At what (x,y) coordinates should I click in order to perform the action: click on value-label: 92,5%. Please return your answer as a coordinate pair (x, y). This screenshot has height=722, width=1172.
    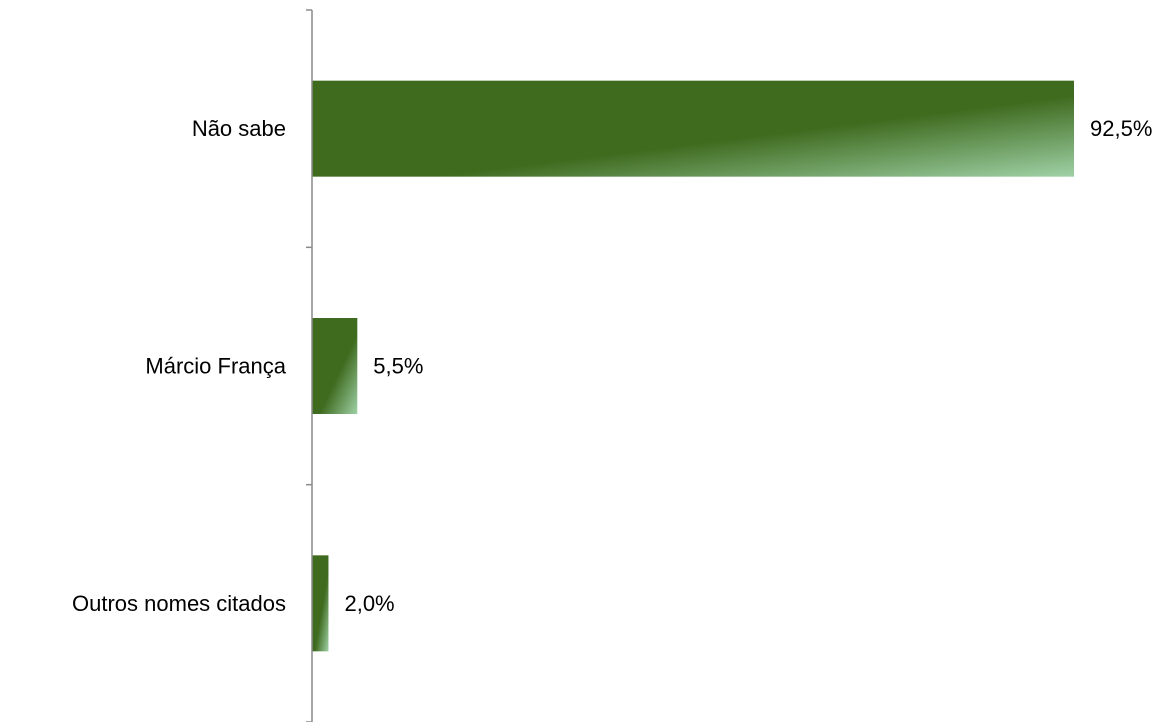
    Looking at the image, I should click on (1121, 128).